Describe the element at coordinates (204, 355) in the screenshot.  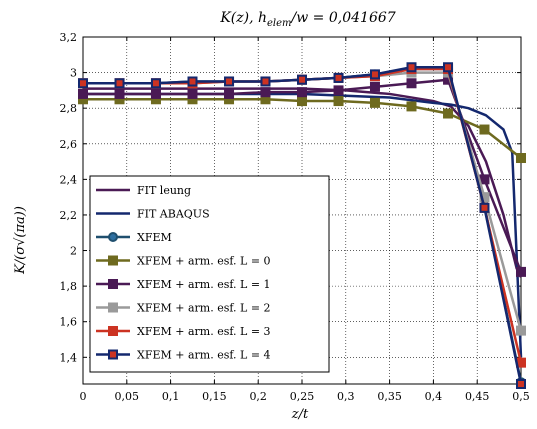
I see `legend-label: XFEM + arm. esf. L = 4` at that location.